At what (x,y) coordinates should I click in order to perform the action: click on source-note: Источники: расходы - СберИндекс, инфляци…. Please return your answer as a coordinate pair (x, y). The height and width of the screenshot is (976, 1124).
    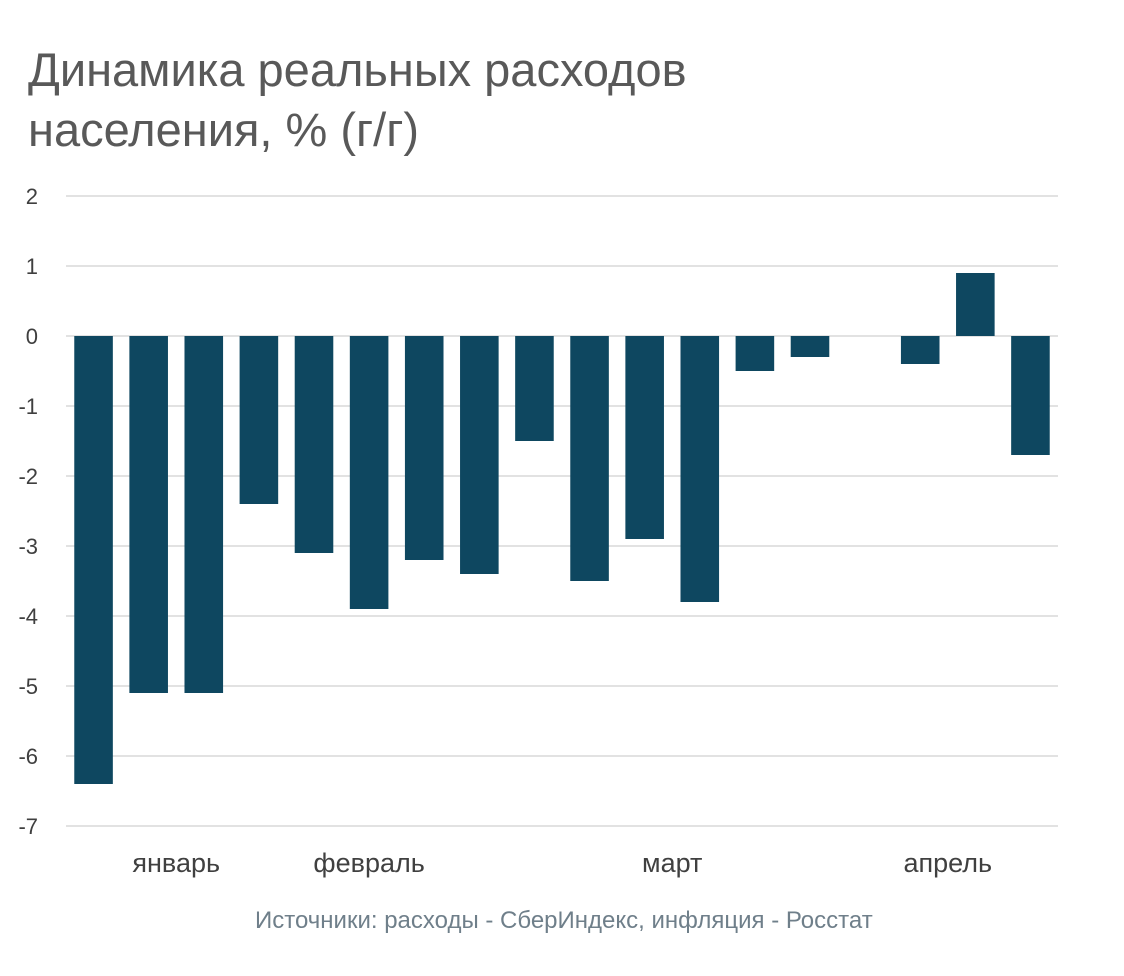
    Looking at the image, I should click on (564, 920).